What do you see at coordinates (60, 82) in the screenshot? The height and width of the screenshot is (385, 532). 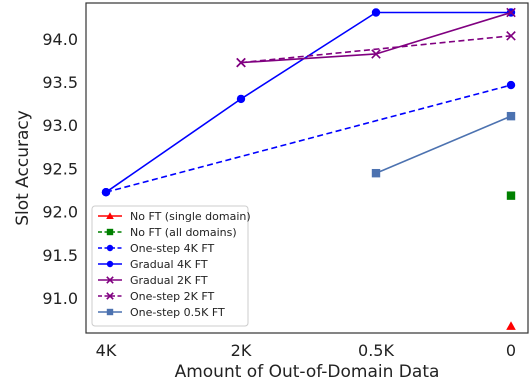 I see `y-tick-label-5: 93.5` at bounding box center [60, 82].